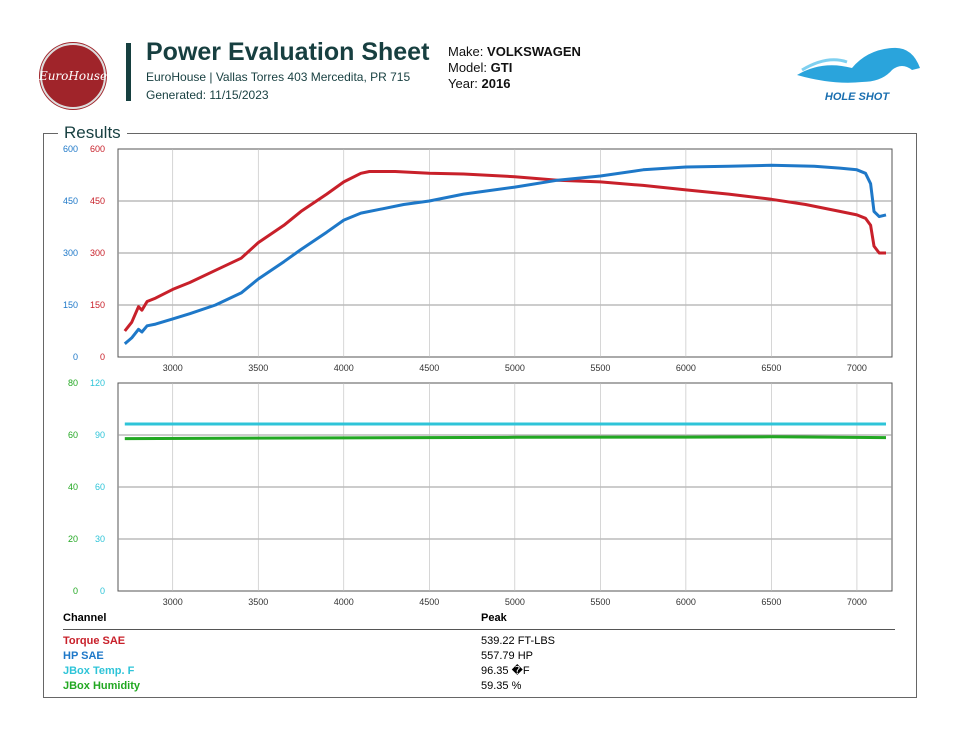 Image resolution: width=960 pixels, height=741 pixels. I want to click on peak-value: 539.22 FT-LBS, so click(518, 641).